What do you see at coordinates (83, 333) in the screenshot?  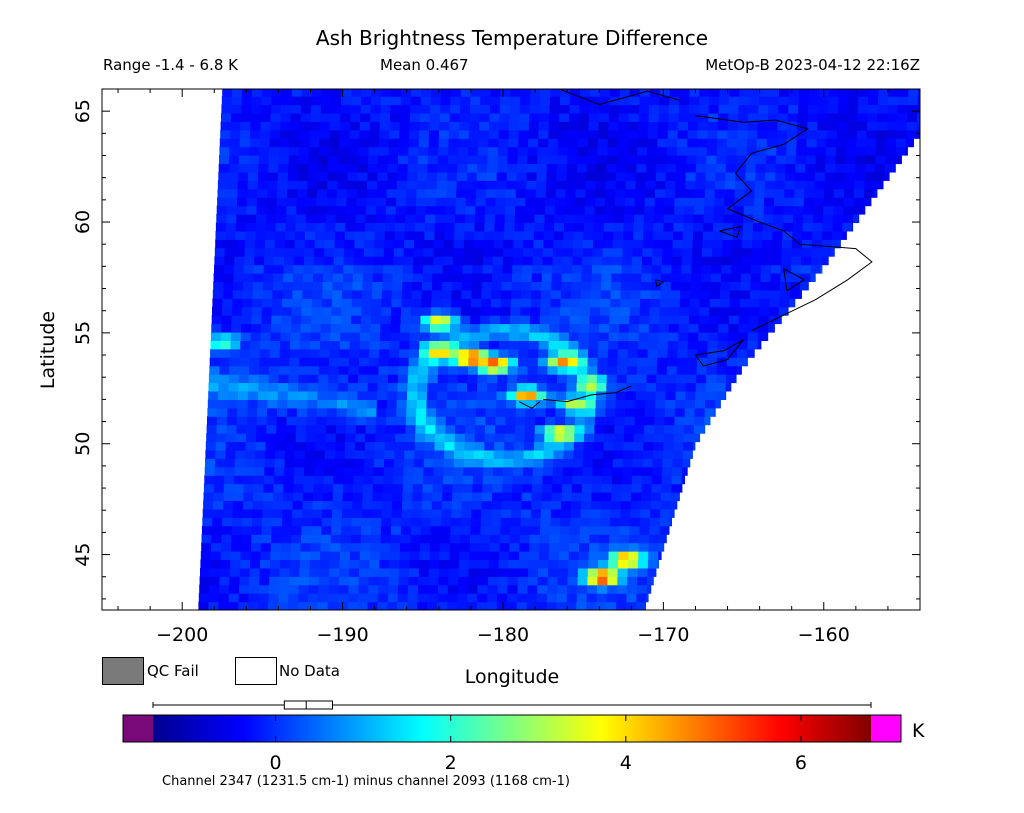 I see `y-tick-label: 55` at bounding box center [83, 333].